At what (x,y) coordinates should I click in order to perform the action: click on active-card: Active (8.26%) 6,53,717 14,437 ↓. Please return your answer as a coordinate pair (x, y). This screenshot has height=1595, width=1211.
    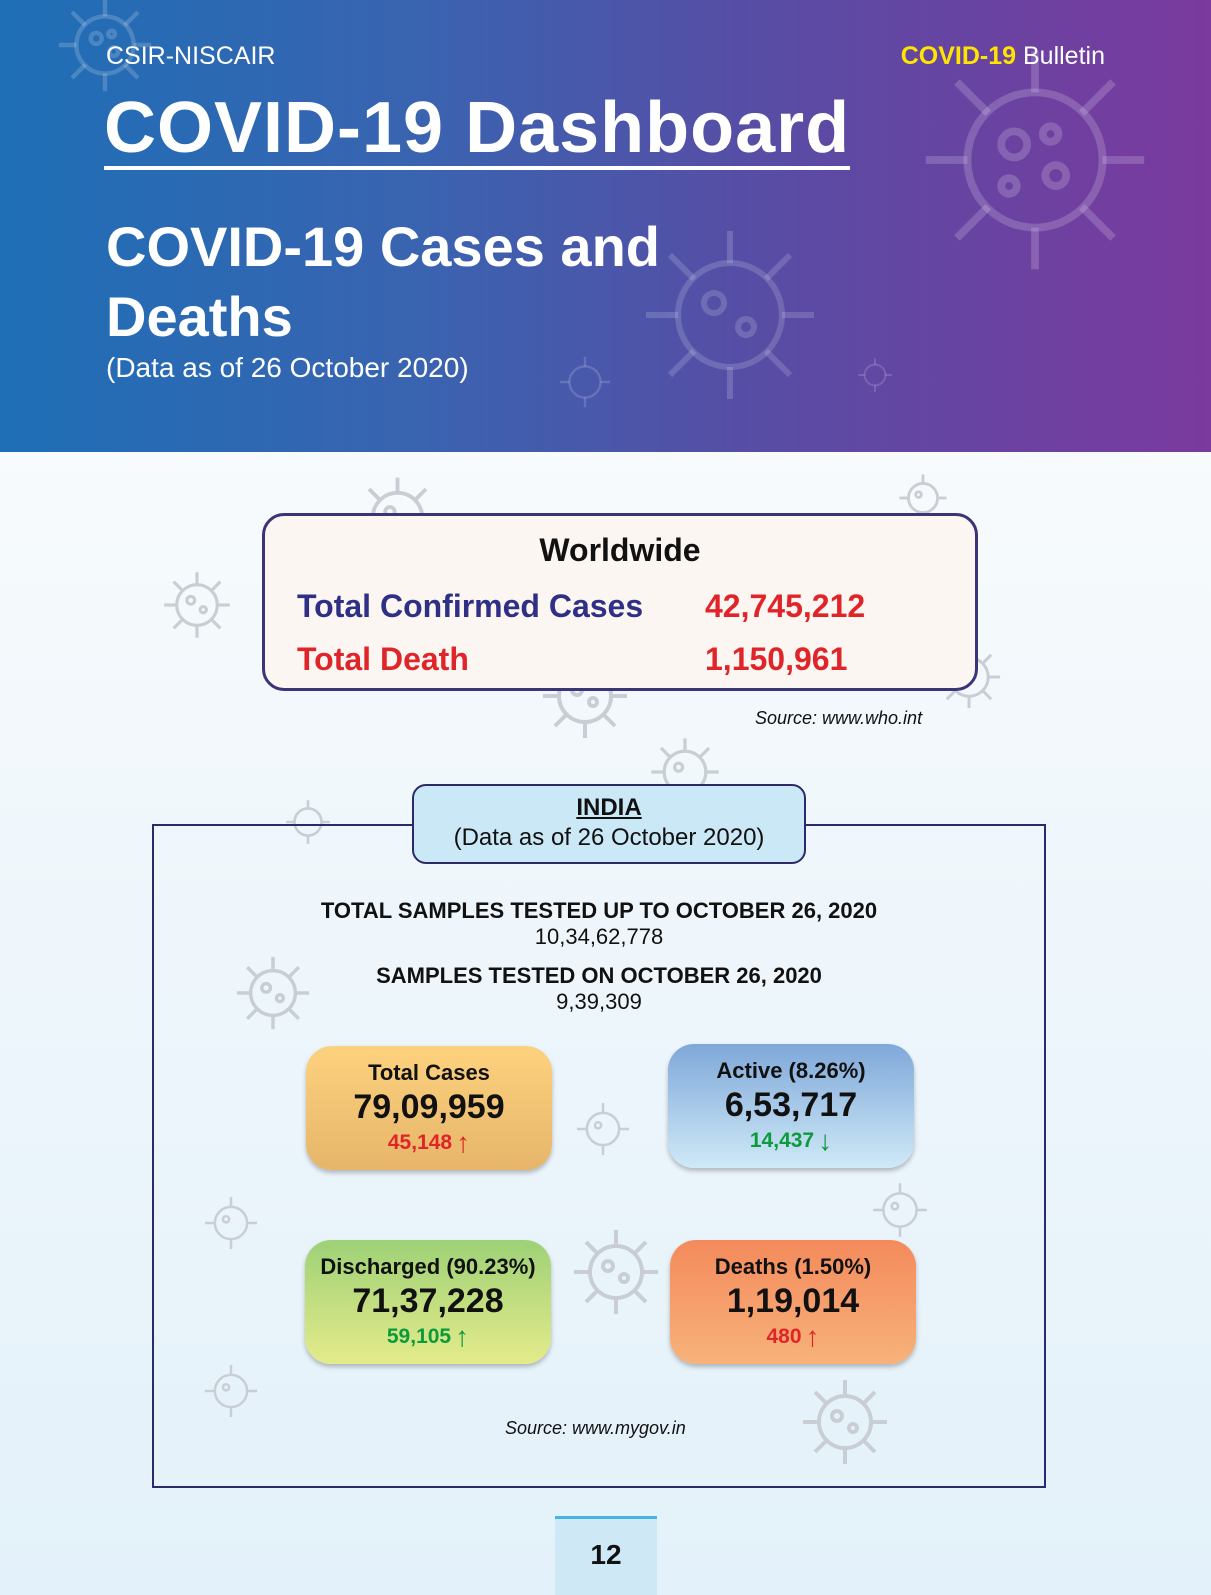
    Looking at the image, I should click on (791, 1106).